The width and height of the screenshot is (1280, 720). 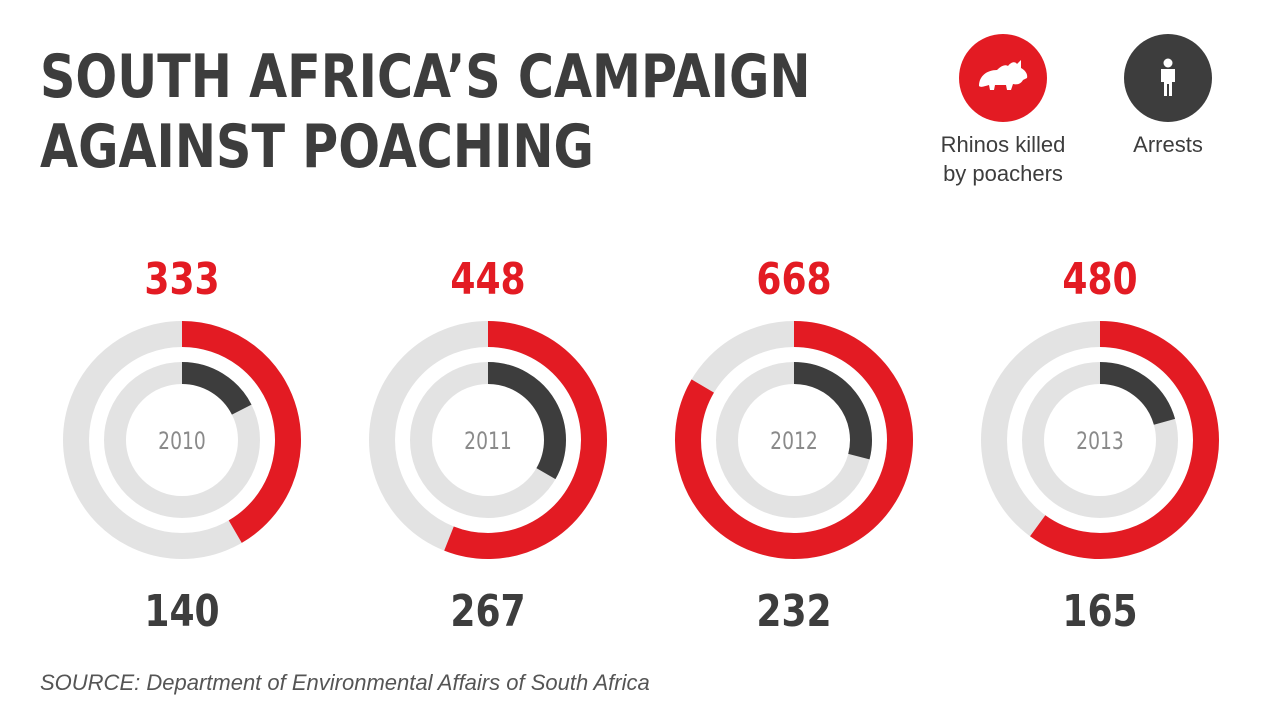 I want to click on title-line-2: AGAINST POACHING, so click(x=317, y=147).